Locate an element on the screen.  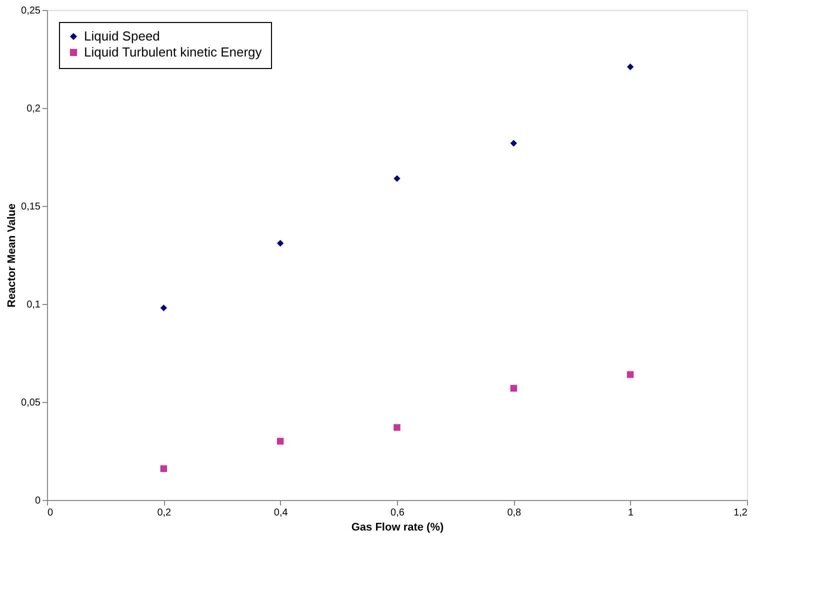
x-tick-label: 1,2 is located at coordinates (741, 513).